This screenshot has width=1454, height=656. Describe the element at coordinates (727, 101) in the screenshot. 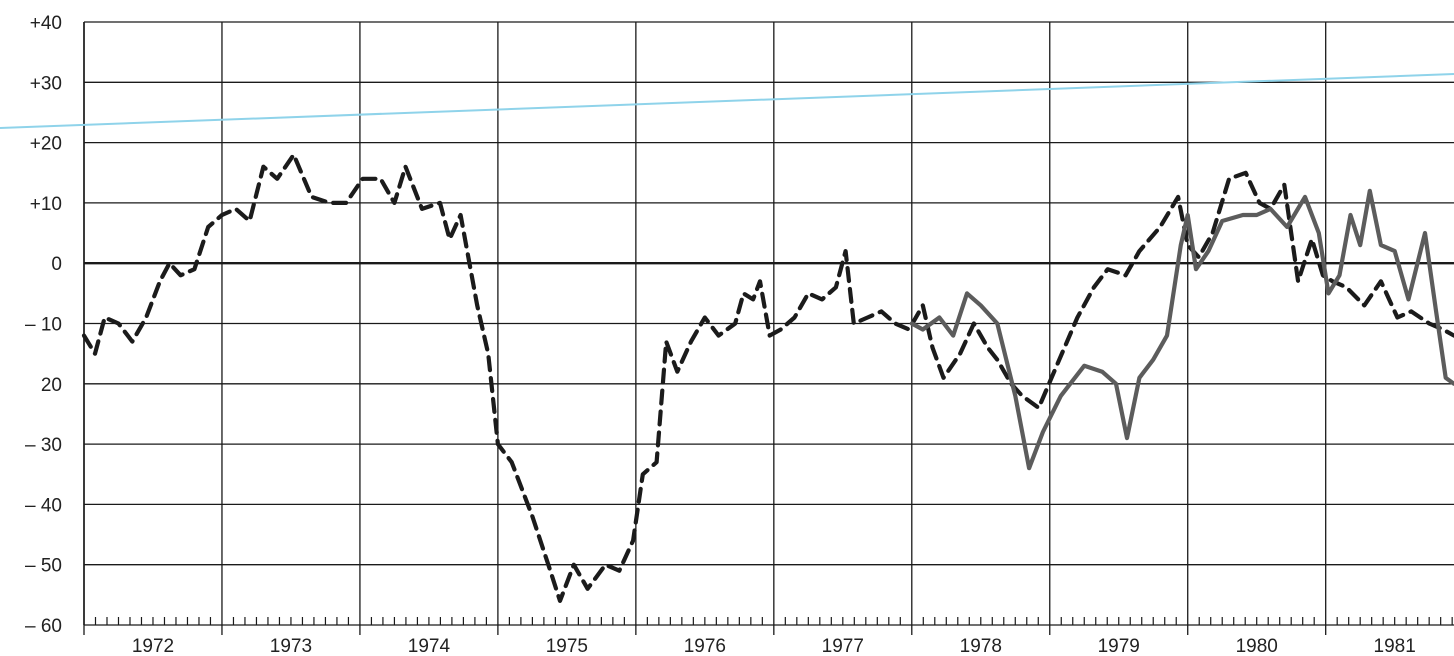

I see `scan-artifact-line` at that location.